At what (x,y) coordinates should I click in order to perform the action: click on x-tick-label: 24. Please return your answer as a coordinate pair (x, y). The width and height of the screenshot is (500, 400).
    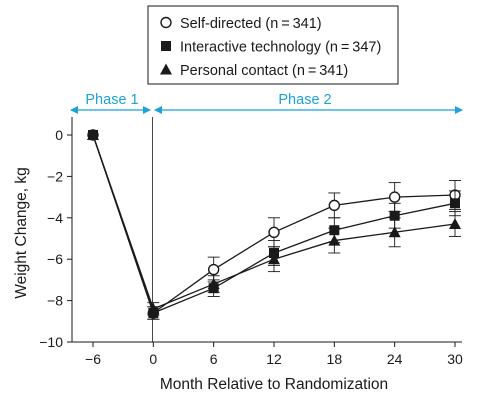
    Looking at the image, I should click on (395, 359).